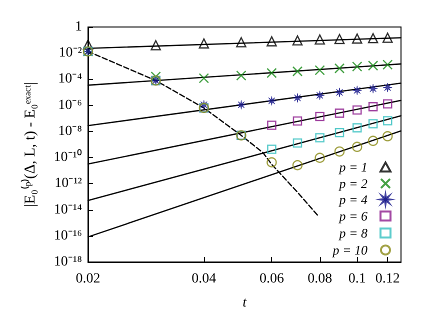  I want to click on y-tick-label: 1, so click(78, 27).